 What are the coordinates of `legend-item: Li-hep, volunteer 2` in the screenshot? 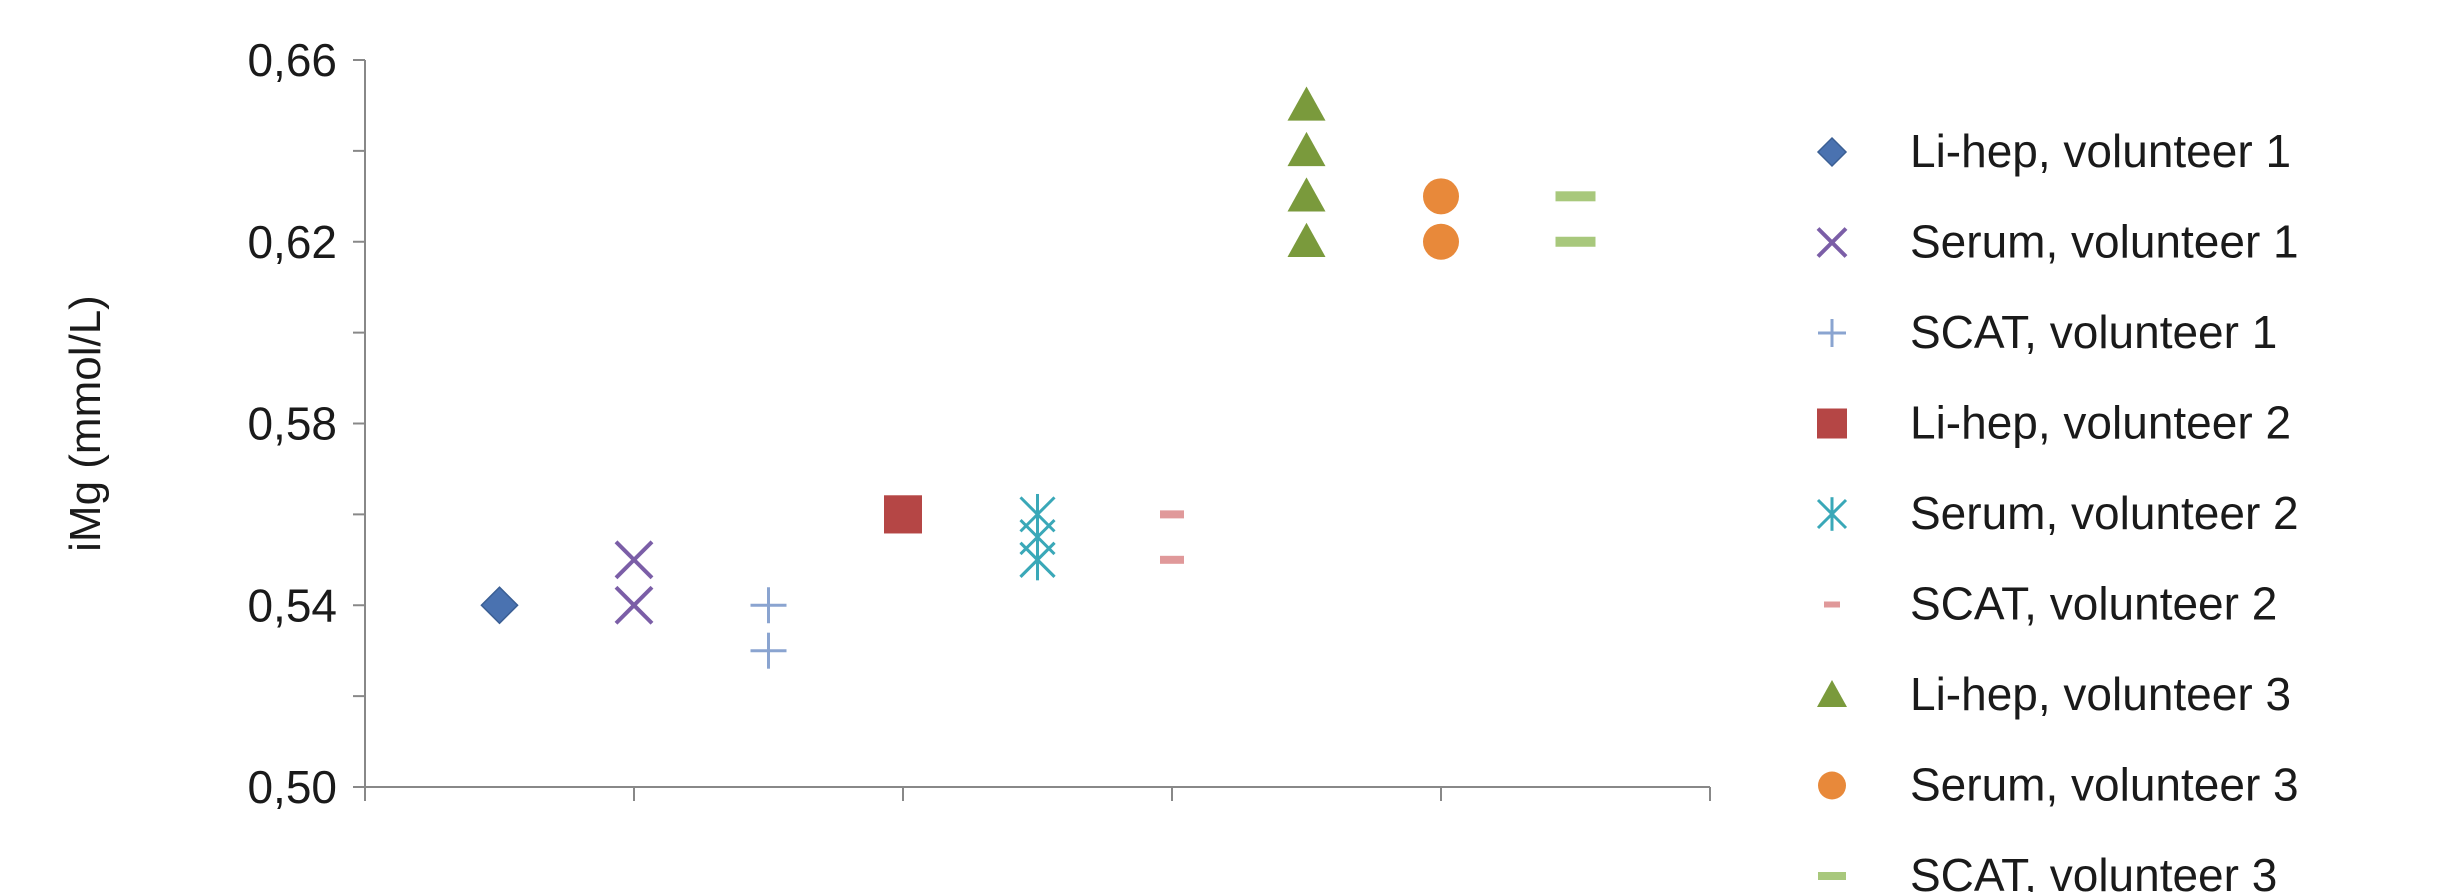 It's located at (2054, 423).